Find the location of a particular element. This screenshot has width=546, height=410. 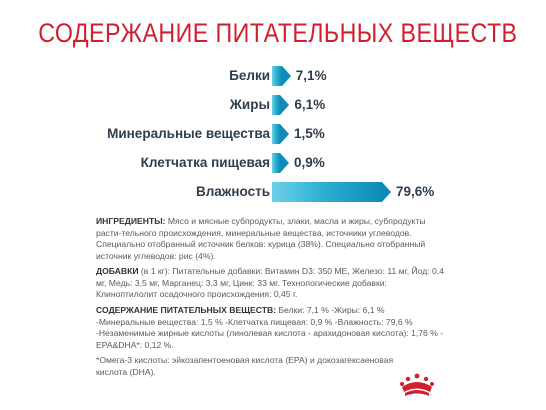

bar-value-label: 0,9% is located at coordinates (309, 162).